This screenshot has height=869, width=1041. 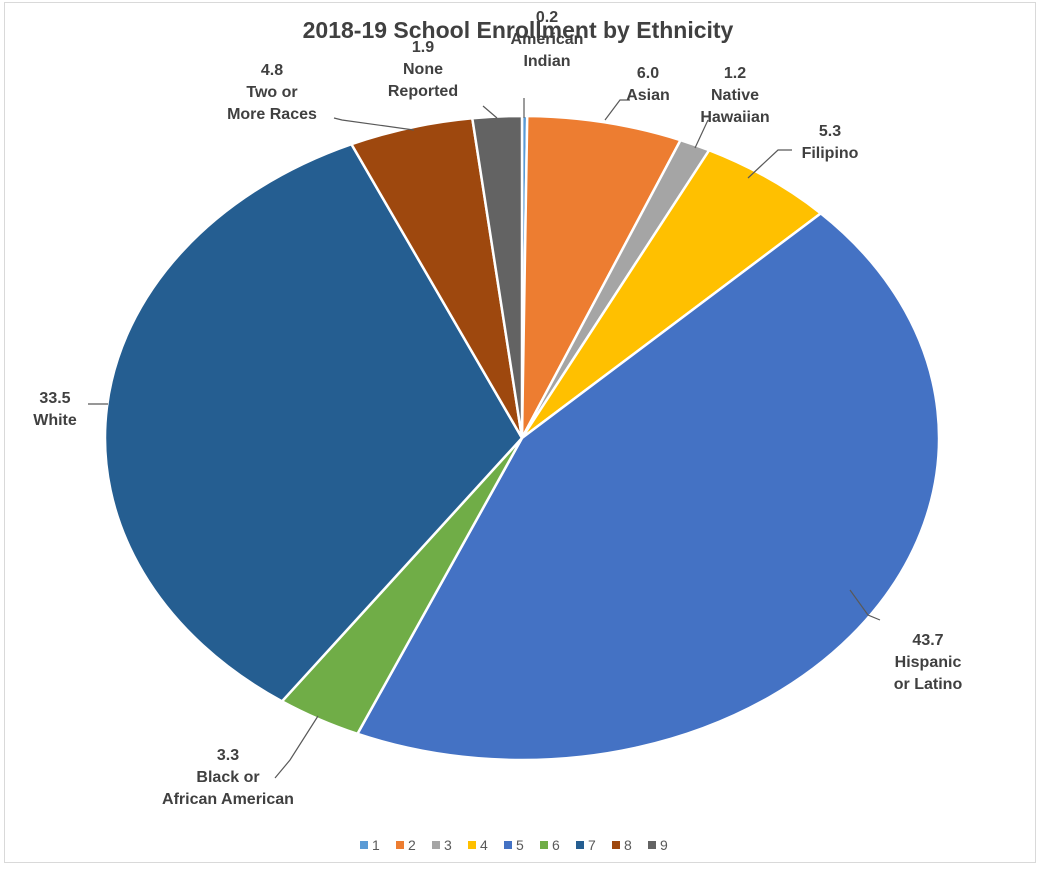 What do you see at coordinates (592, 845) in the screenshot?
I see `legend-entry: 7` at bounding box center [592, 845].